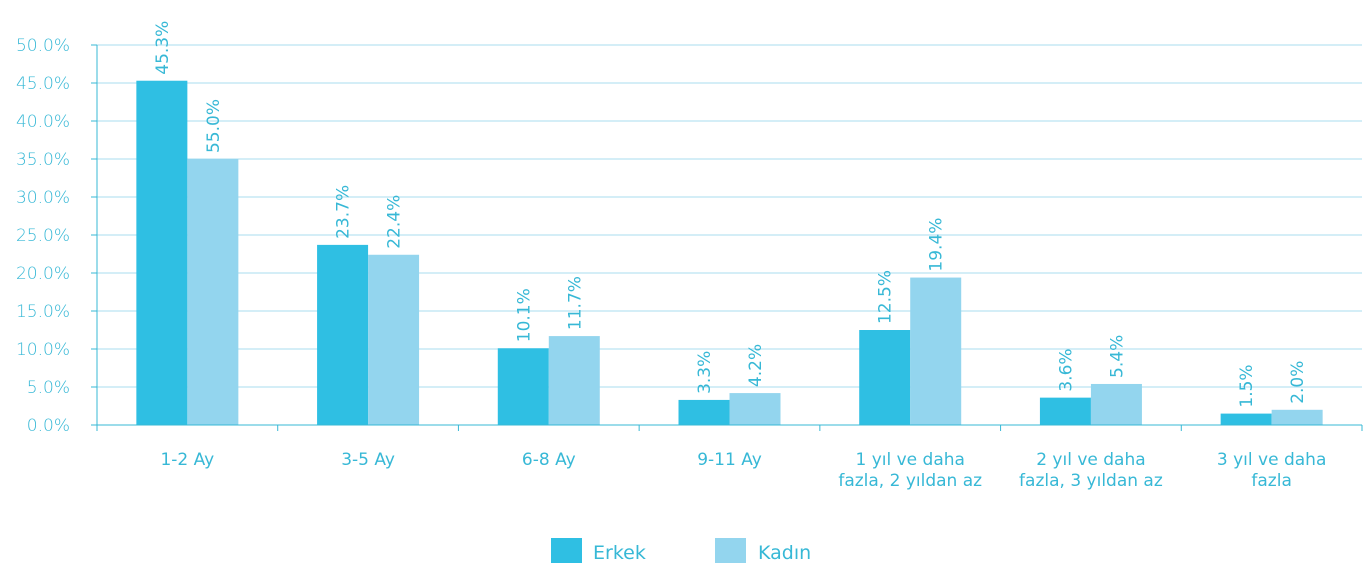  Describe the element at coordinates (43, 84) in the screenshot. I see `y-tick-label: 45.0%` at that location.